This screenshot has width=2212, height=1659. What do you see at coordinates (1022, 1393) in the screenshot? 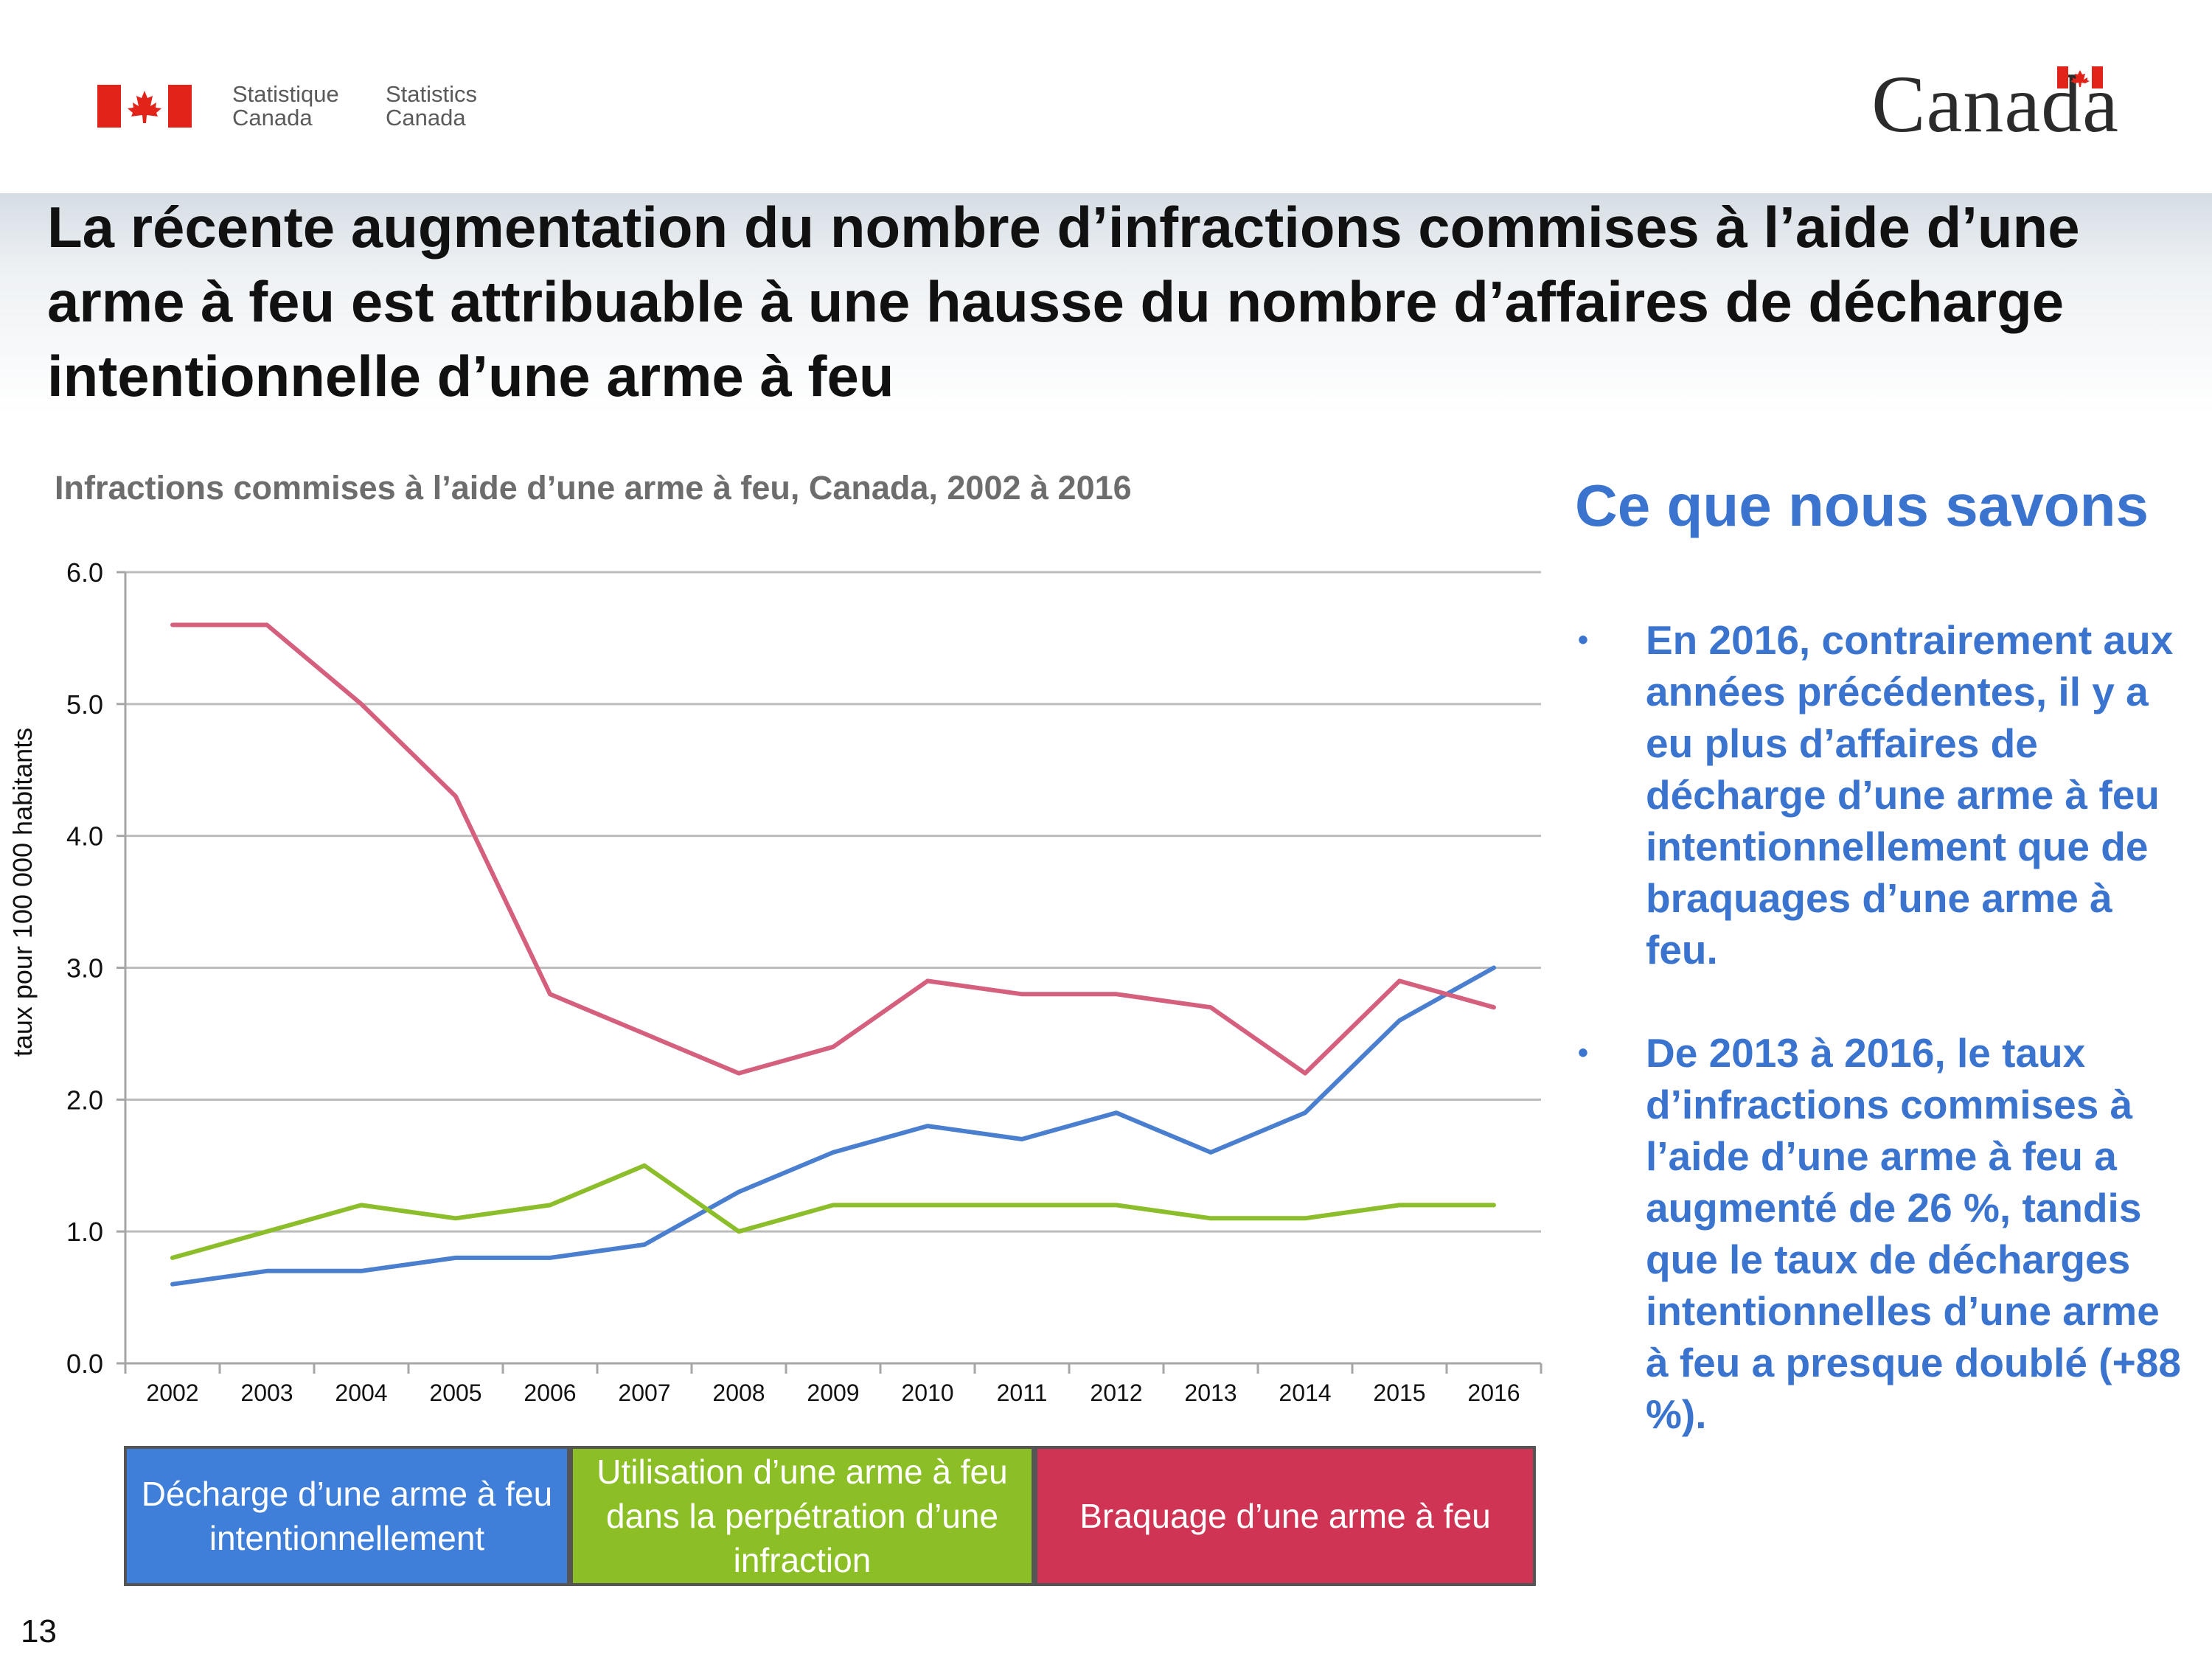
I see `x-tick-label: 2011` at bounding box center [1022, 1393].